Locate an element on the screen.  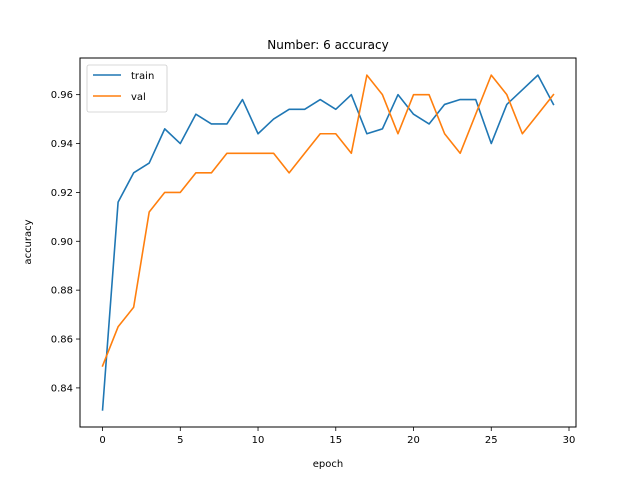
y-tick-label: 0.86 is located at coordinates (62, 340).